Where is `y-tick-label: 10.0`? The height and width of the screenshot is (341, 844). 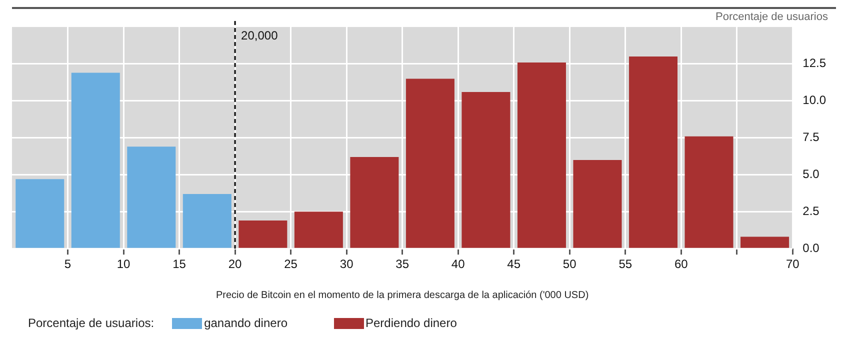
y-tick-label: 10.0 is located at coordinates (814, 100).